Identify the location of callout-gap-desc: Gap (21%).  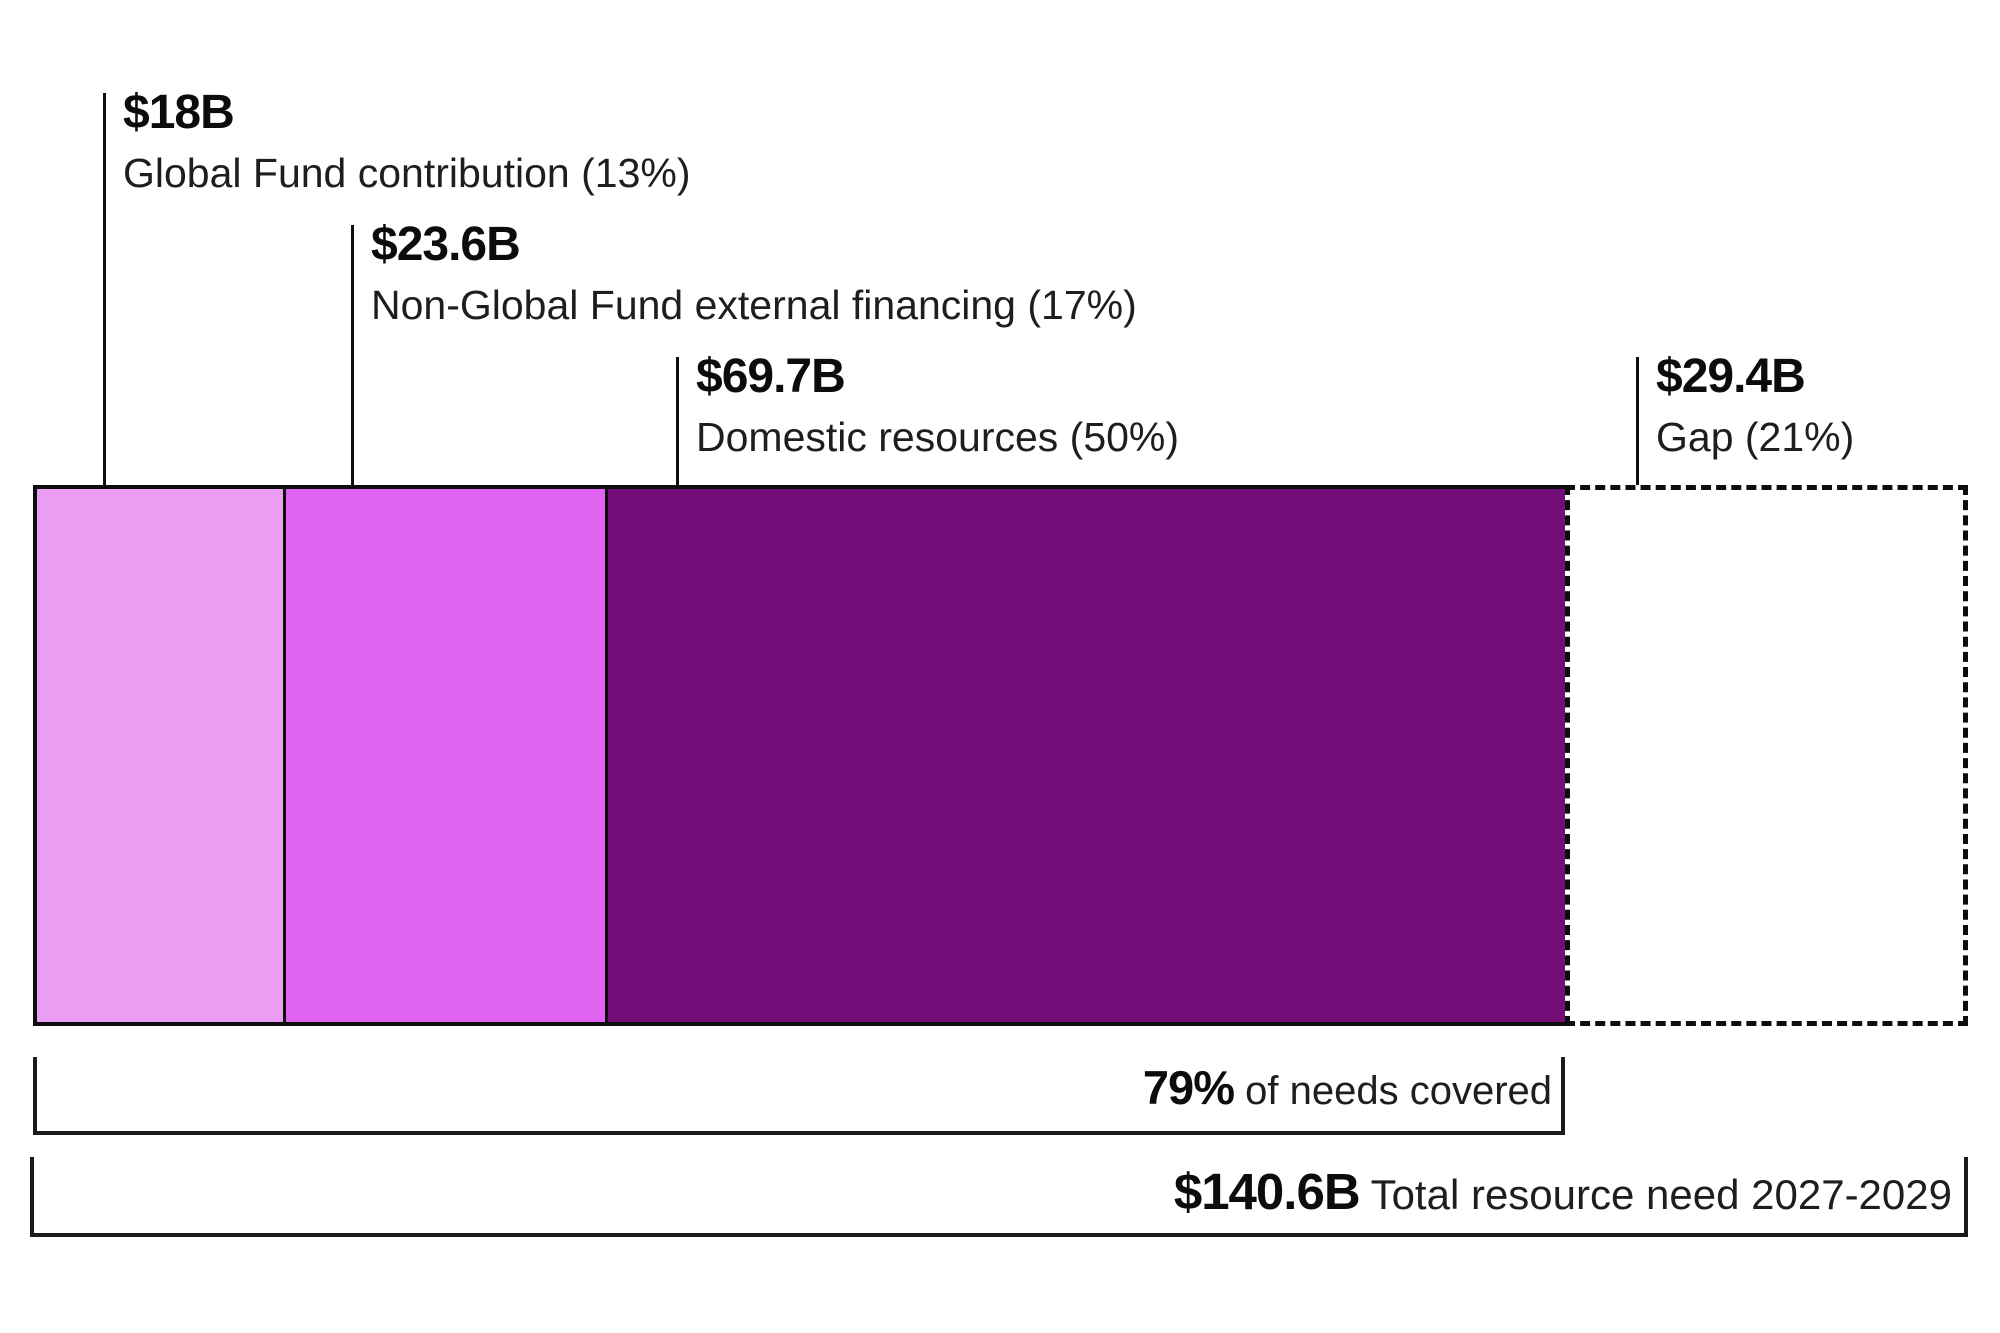
(1755, 437).